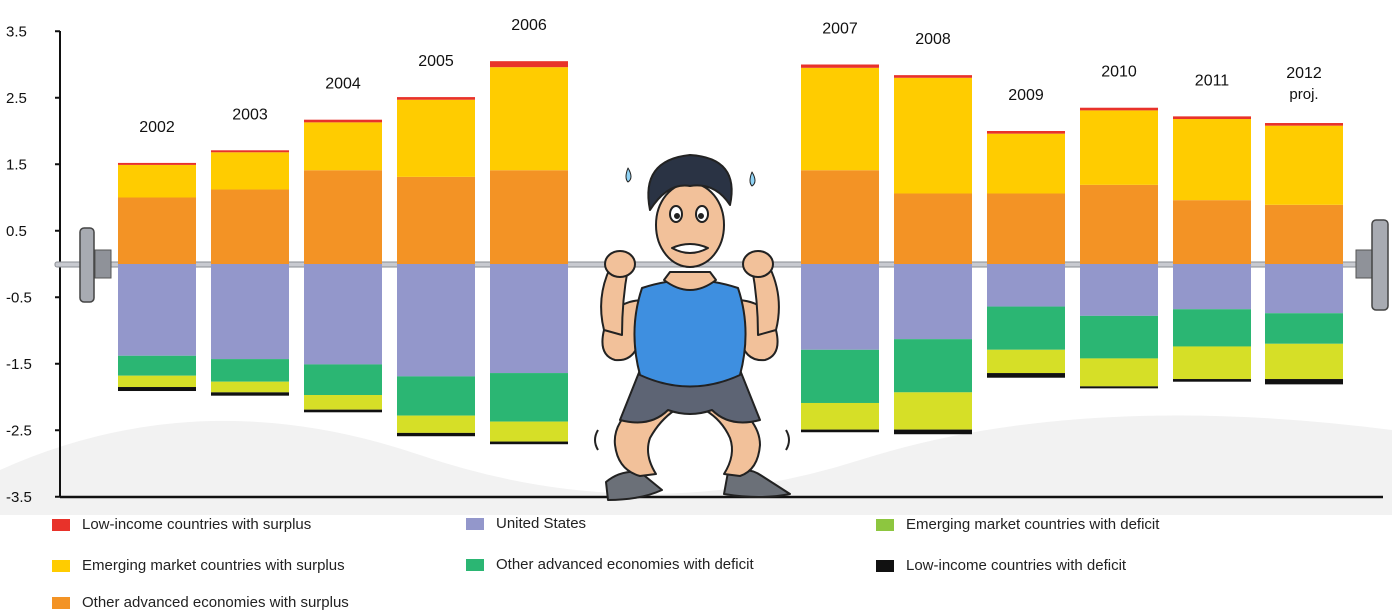 The height and width of the screenshot is (611, 1392). I want to click on barbell, so click(721, 265).